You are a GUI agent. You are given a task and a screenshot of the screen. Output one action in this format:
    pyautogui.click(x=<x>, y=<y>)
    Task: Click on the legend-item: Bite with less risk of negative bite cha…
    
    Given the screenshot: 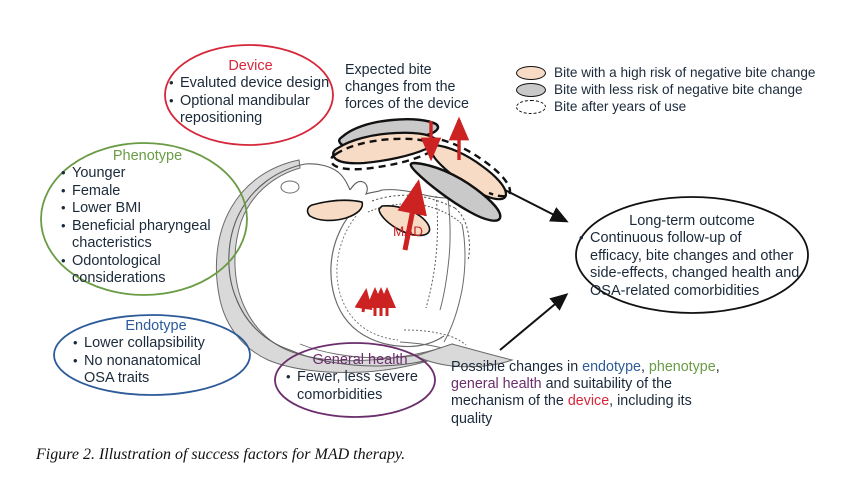 What is the action you would take?
    pyautogui.click(x=665, y=89)
    